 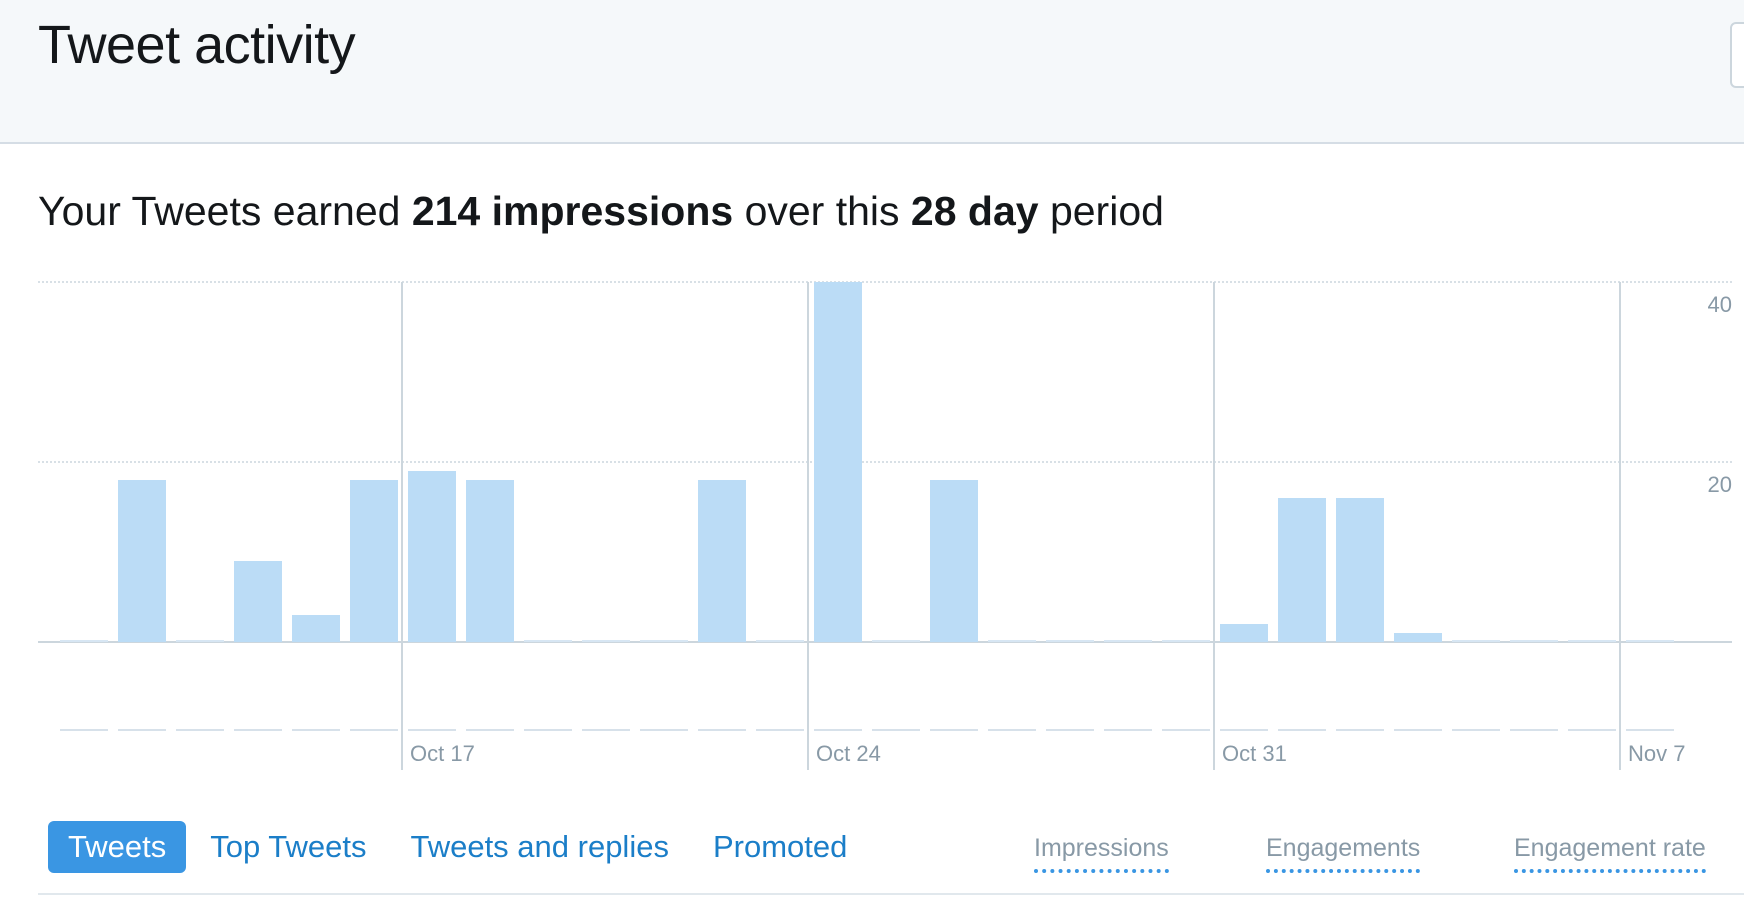 What do you see at coordinates (1656, 753) in the screenshot?
I see `x-tick-label: Nov 7` at bounding box center [1656, 753].